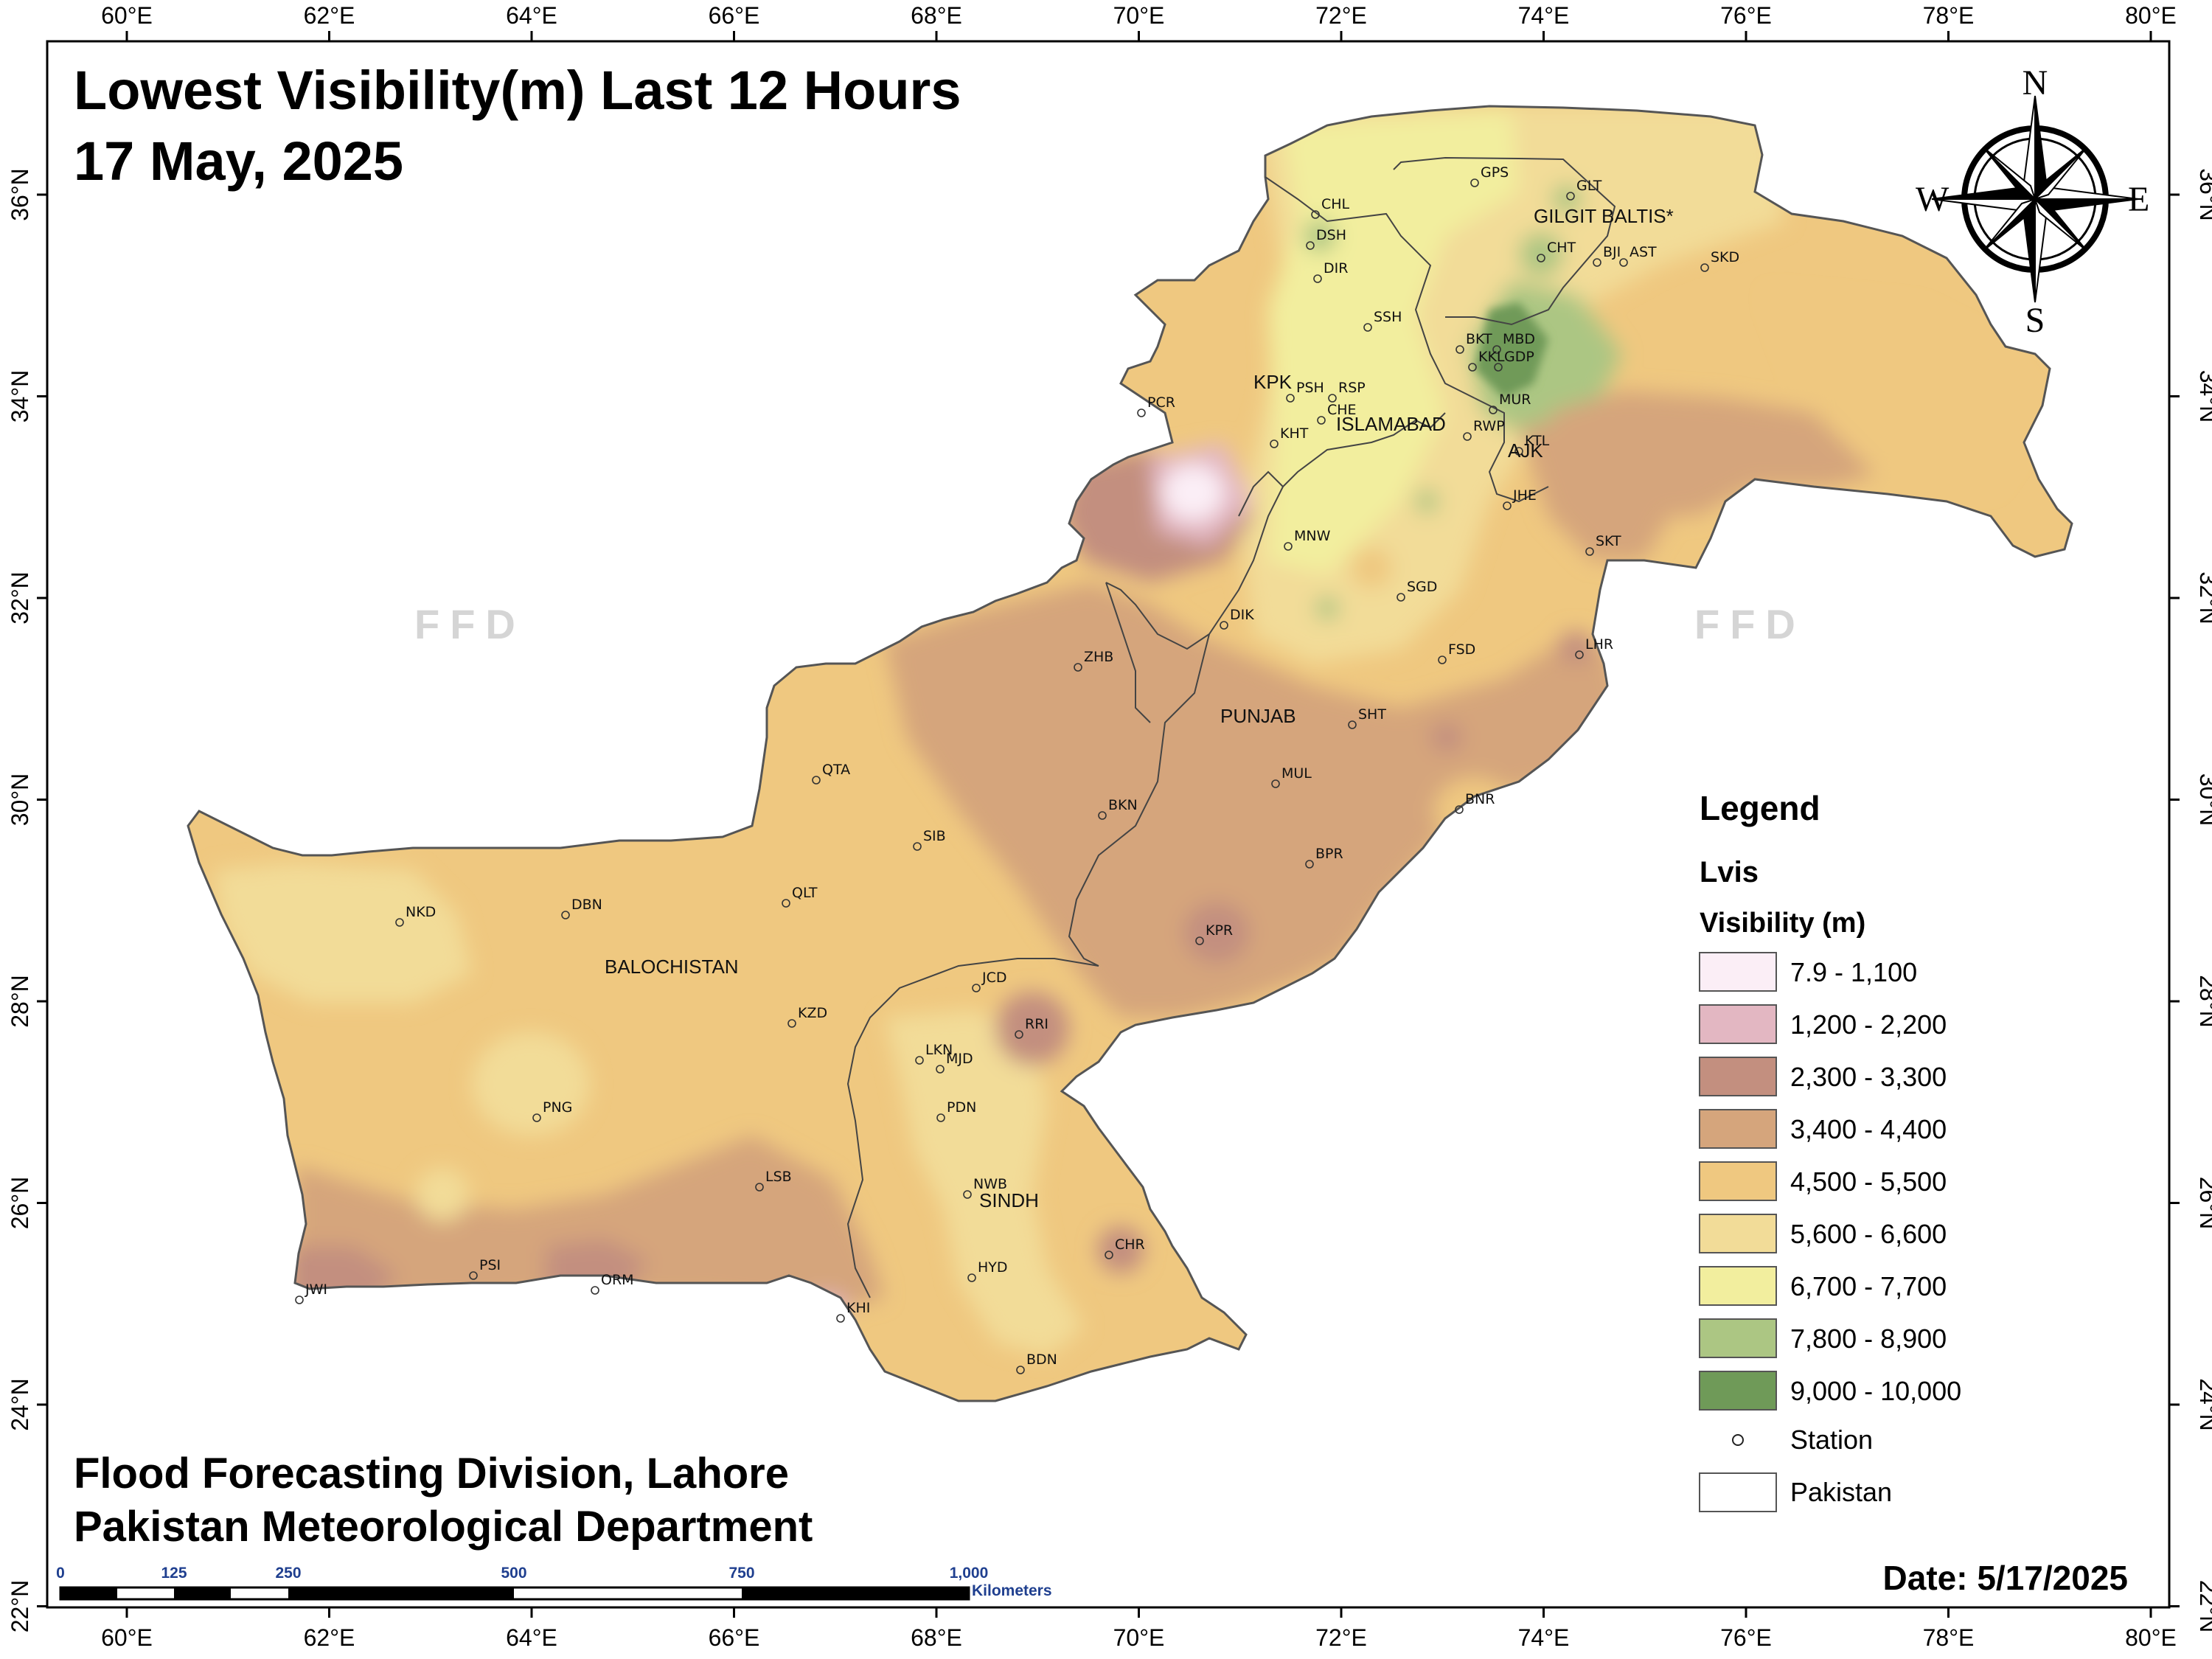 This screenshot has width=2212, height=1659. I want to click on date-label: Date: 5/17/2025, so click(2005, 1578).